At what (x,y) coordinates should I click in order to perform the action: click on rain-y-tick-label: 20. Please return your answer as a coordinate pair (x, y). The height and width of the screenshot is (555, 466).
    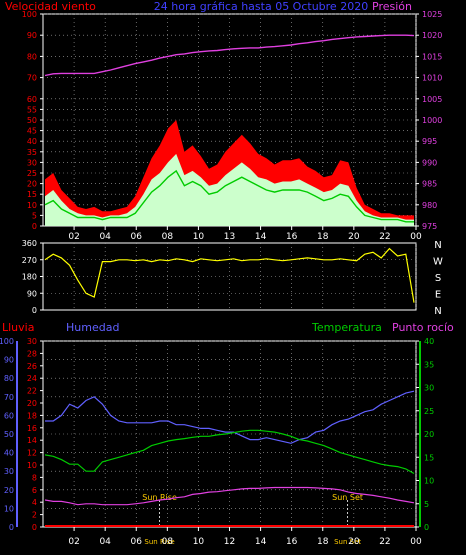
    Looking at the image, I should click on (32, 403).